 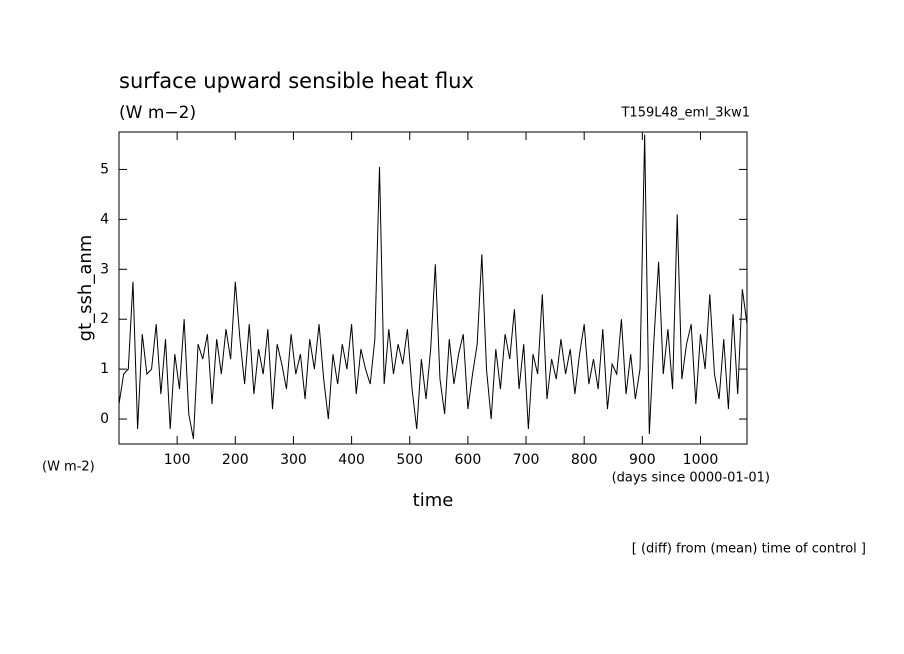 I want to click on x-unit: (days since 0000-01-01), so click(x=691, y=478).